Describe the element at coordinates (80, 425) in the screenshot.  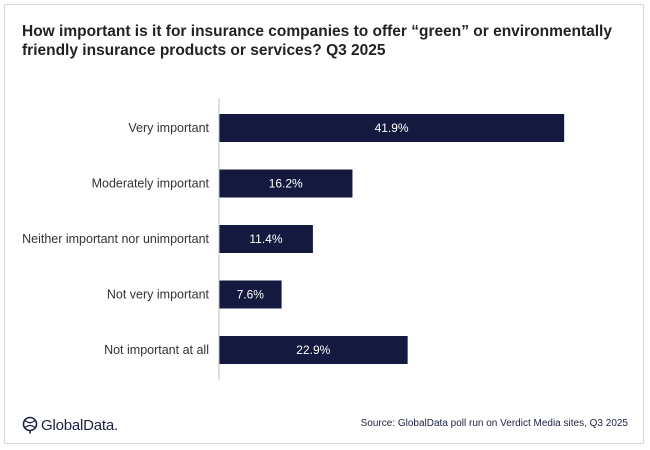
I see `logo-text: GlobalData.` at that location.